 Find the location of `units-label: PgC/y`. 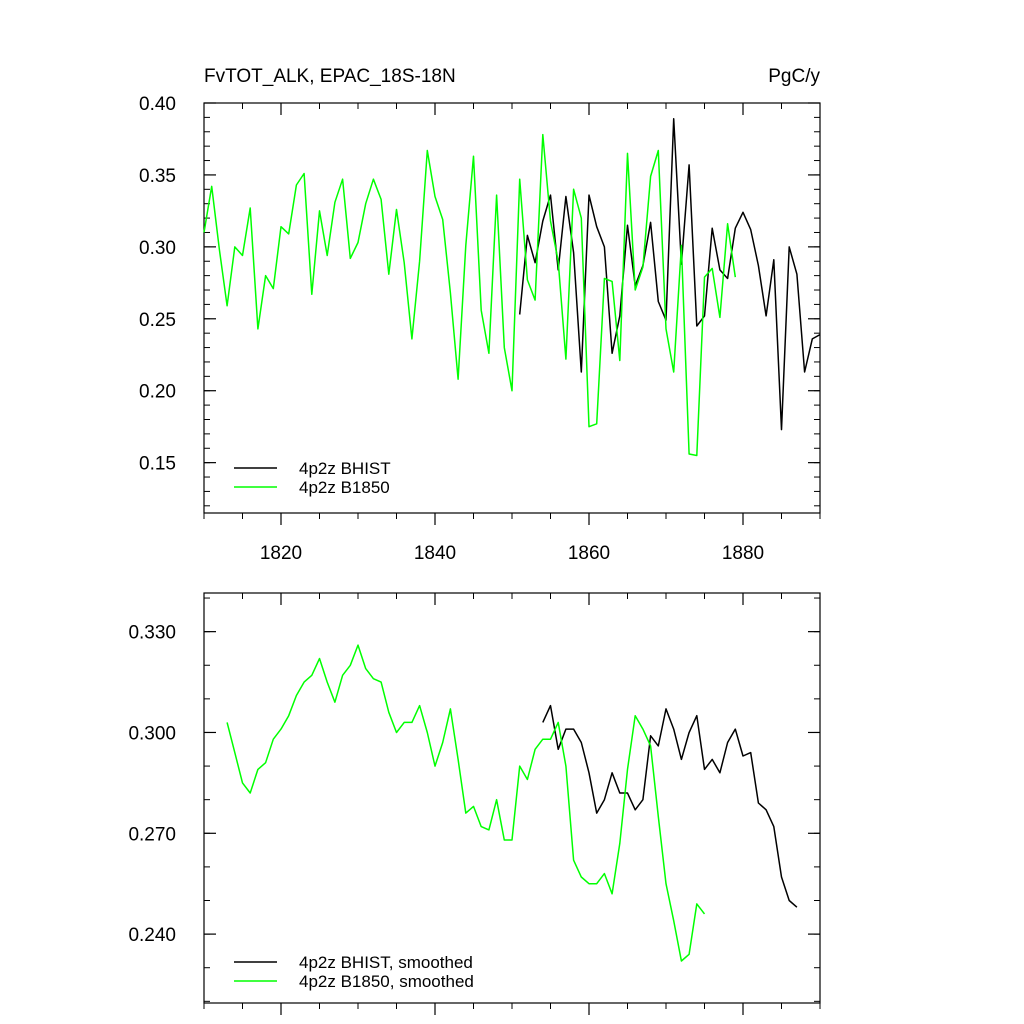

units-label: PgC/y is located at coordinates (794, 76).